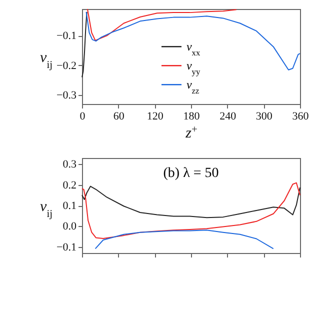 The image size is (320, 320). What do you see at coordinates (69, 185) in the screenshot?
I see `y-tick-label: 0.2` at bounding box center [69, 185].